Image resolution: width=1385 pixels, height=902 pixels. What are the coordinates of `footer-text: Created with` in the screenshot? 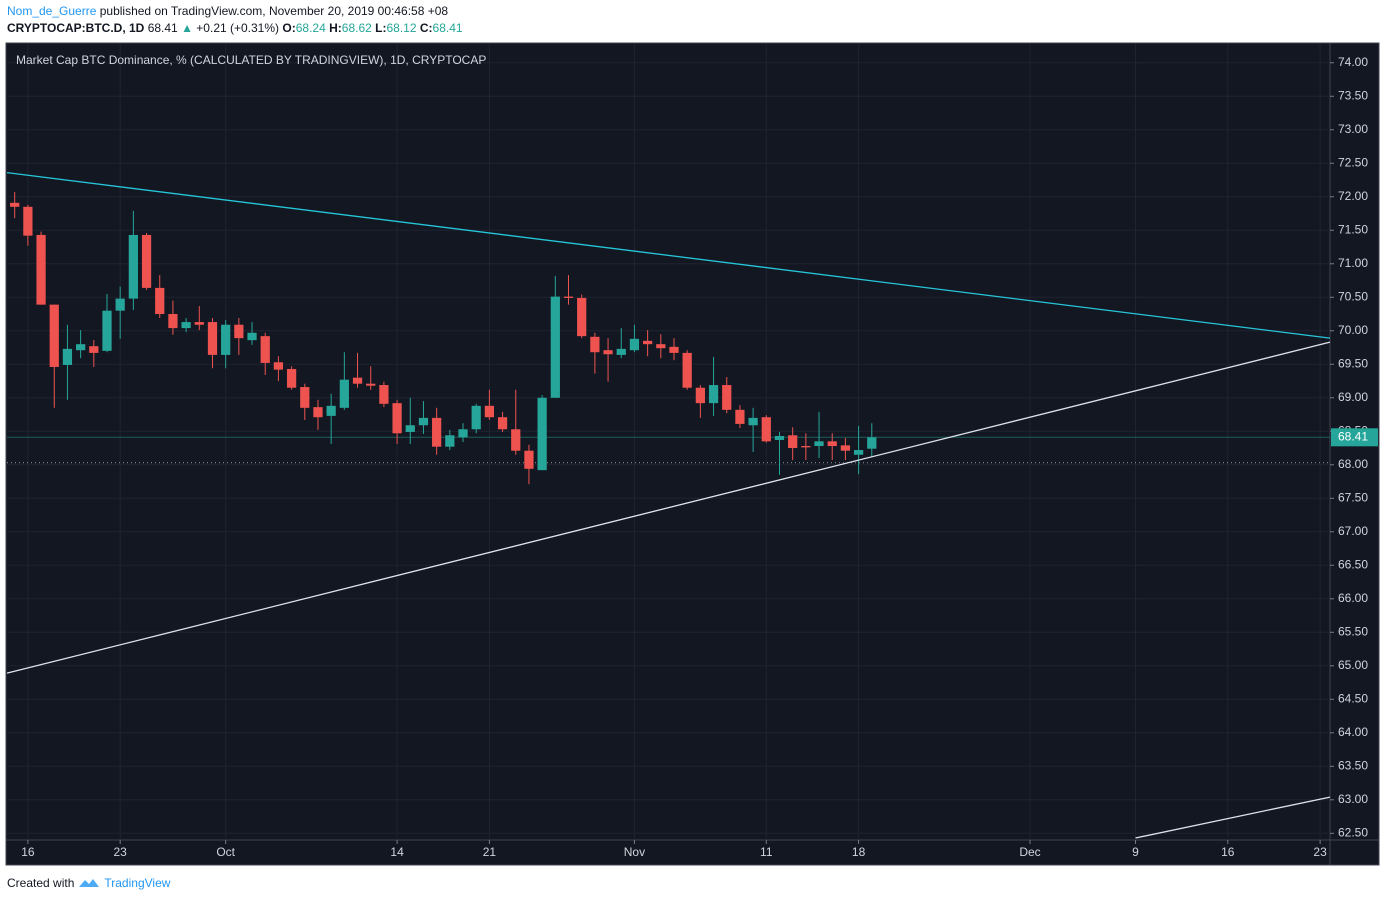 It's located at (41, 883).